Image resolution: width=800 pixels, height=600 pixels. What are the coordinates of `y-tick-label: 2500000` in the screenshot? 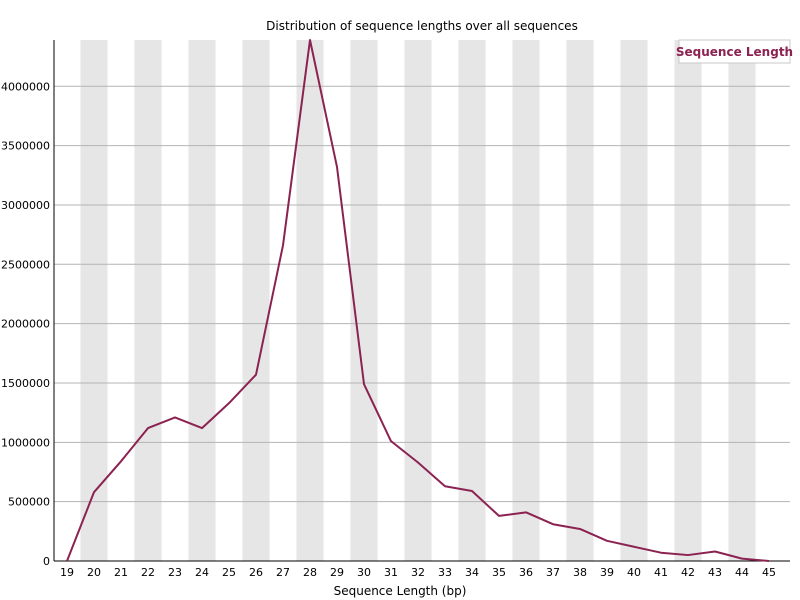 It's located at (25, 264).